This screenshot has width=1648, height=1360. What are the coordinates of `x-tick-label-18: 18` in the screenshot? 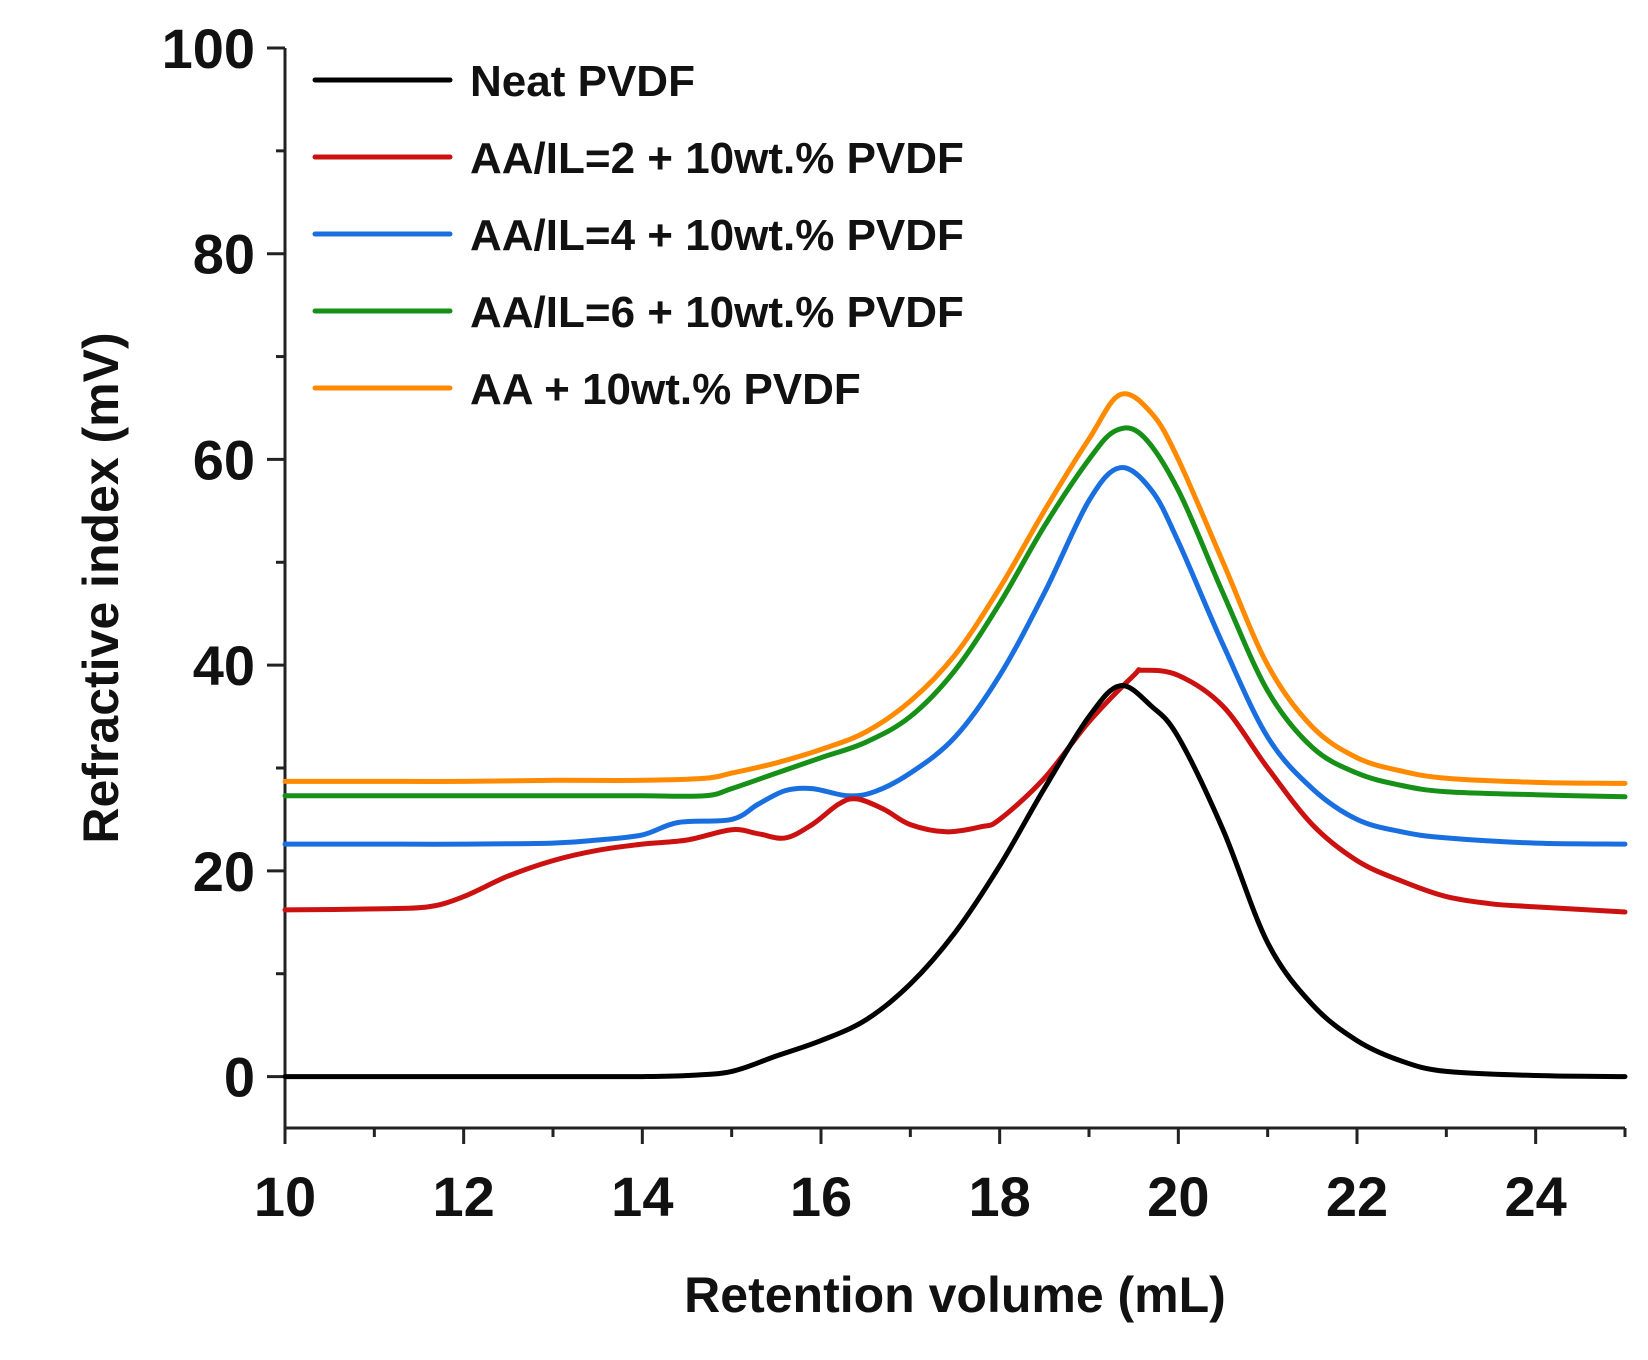 It's located at (1000, 1196).